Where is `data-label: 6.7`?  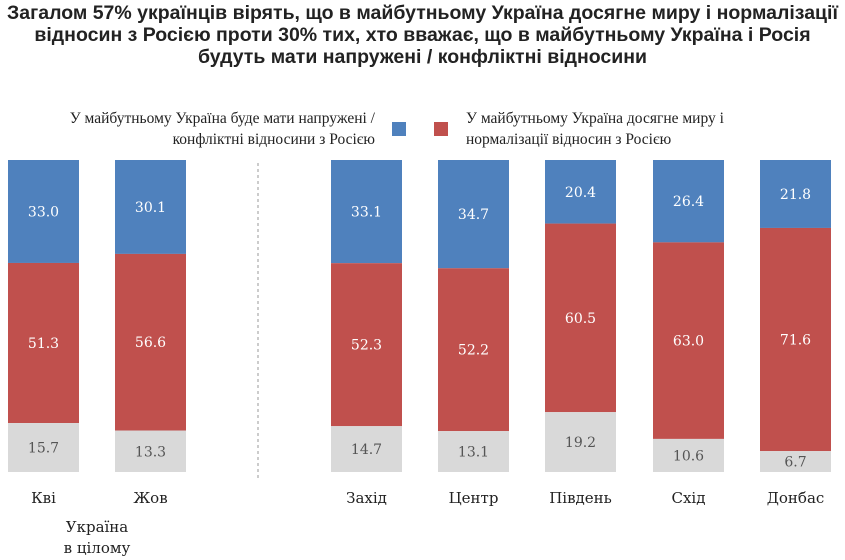 data-label: 6.7 is located at coordinates (795, 463).